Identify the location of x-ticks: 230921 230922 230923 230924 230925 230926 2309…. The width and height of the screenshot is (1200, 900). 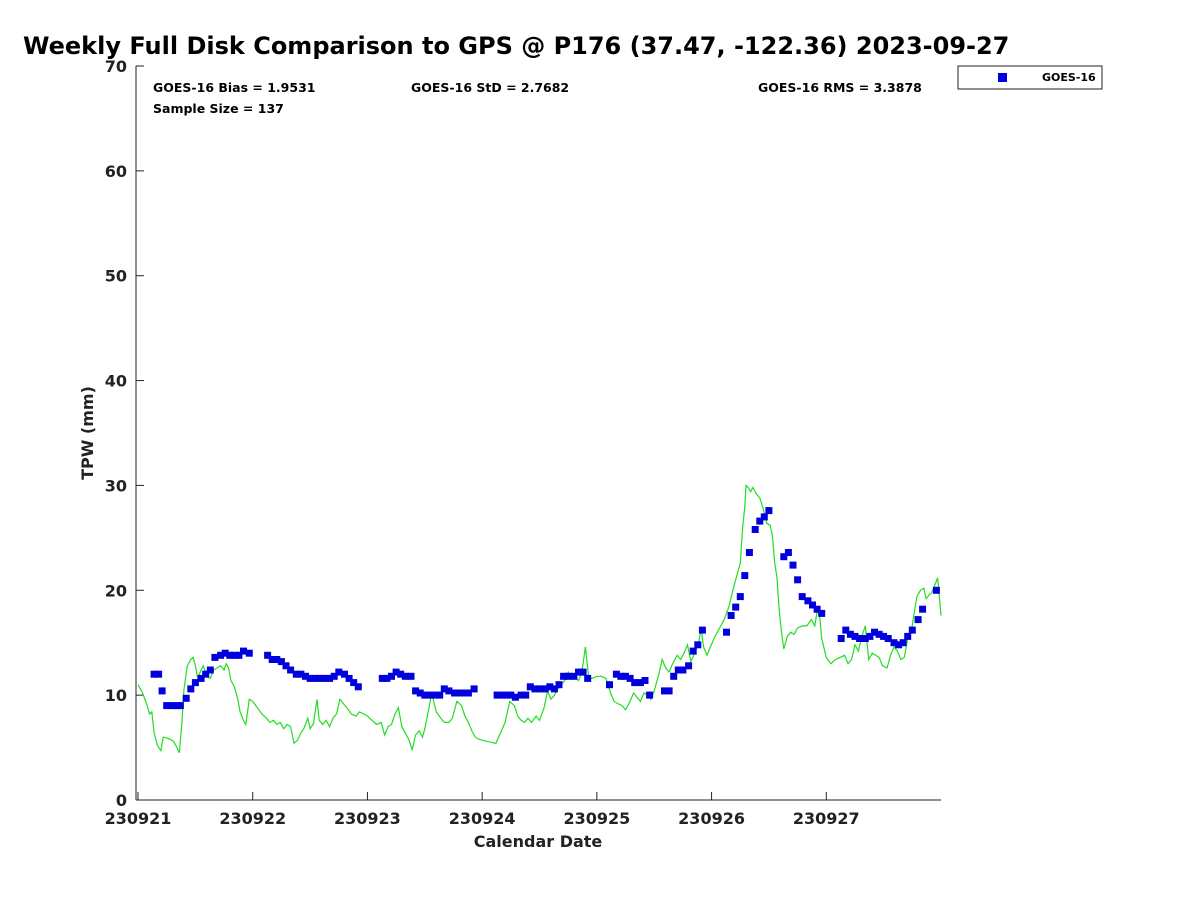
(482, 810).